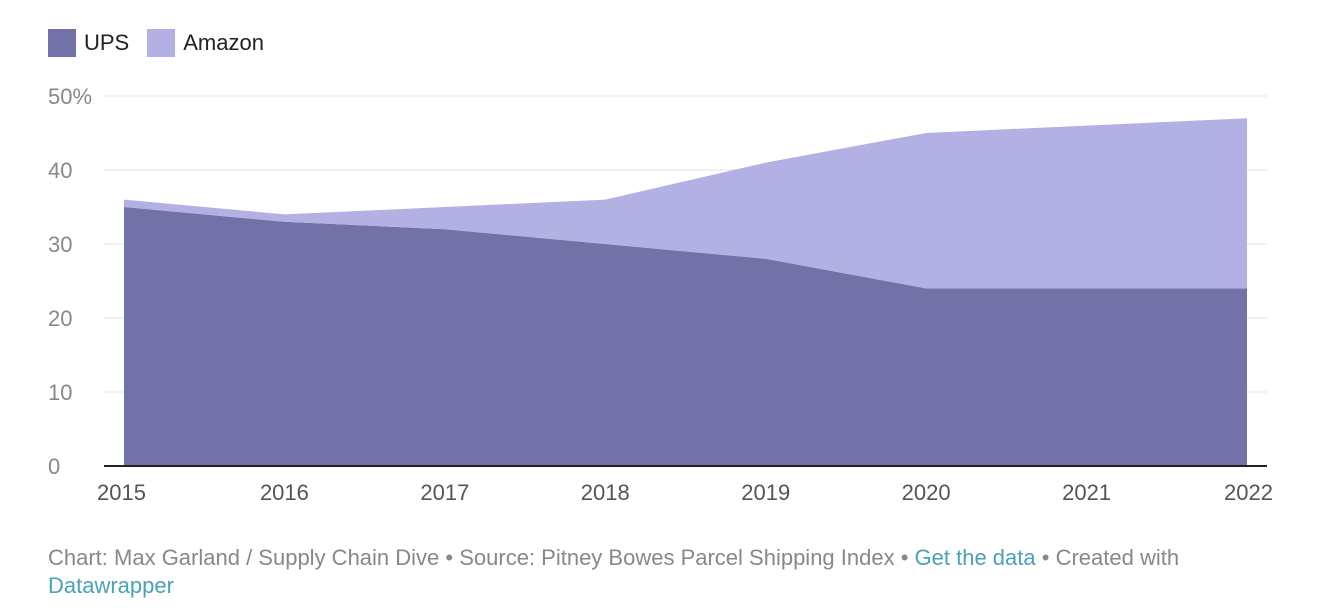 Image resolution: width=1328 pixels, height=614 pixels. Describe the element at coordinates (1248, 492) in the screenshot. I see `x-tick-label: 2022` at that location.